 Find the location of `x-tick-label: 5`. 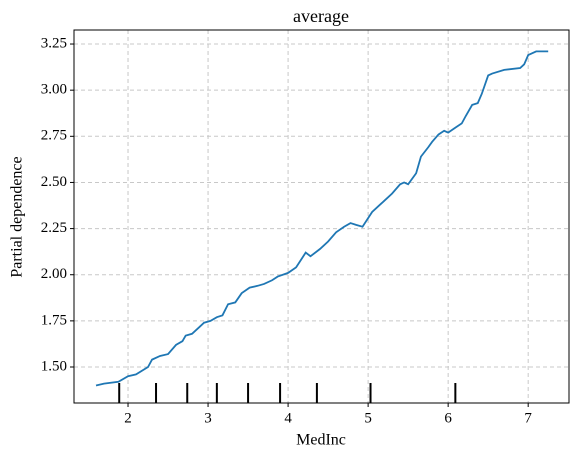

x-tick-label: 5 is located at coordinates (368, 418).